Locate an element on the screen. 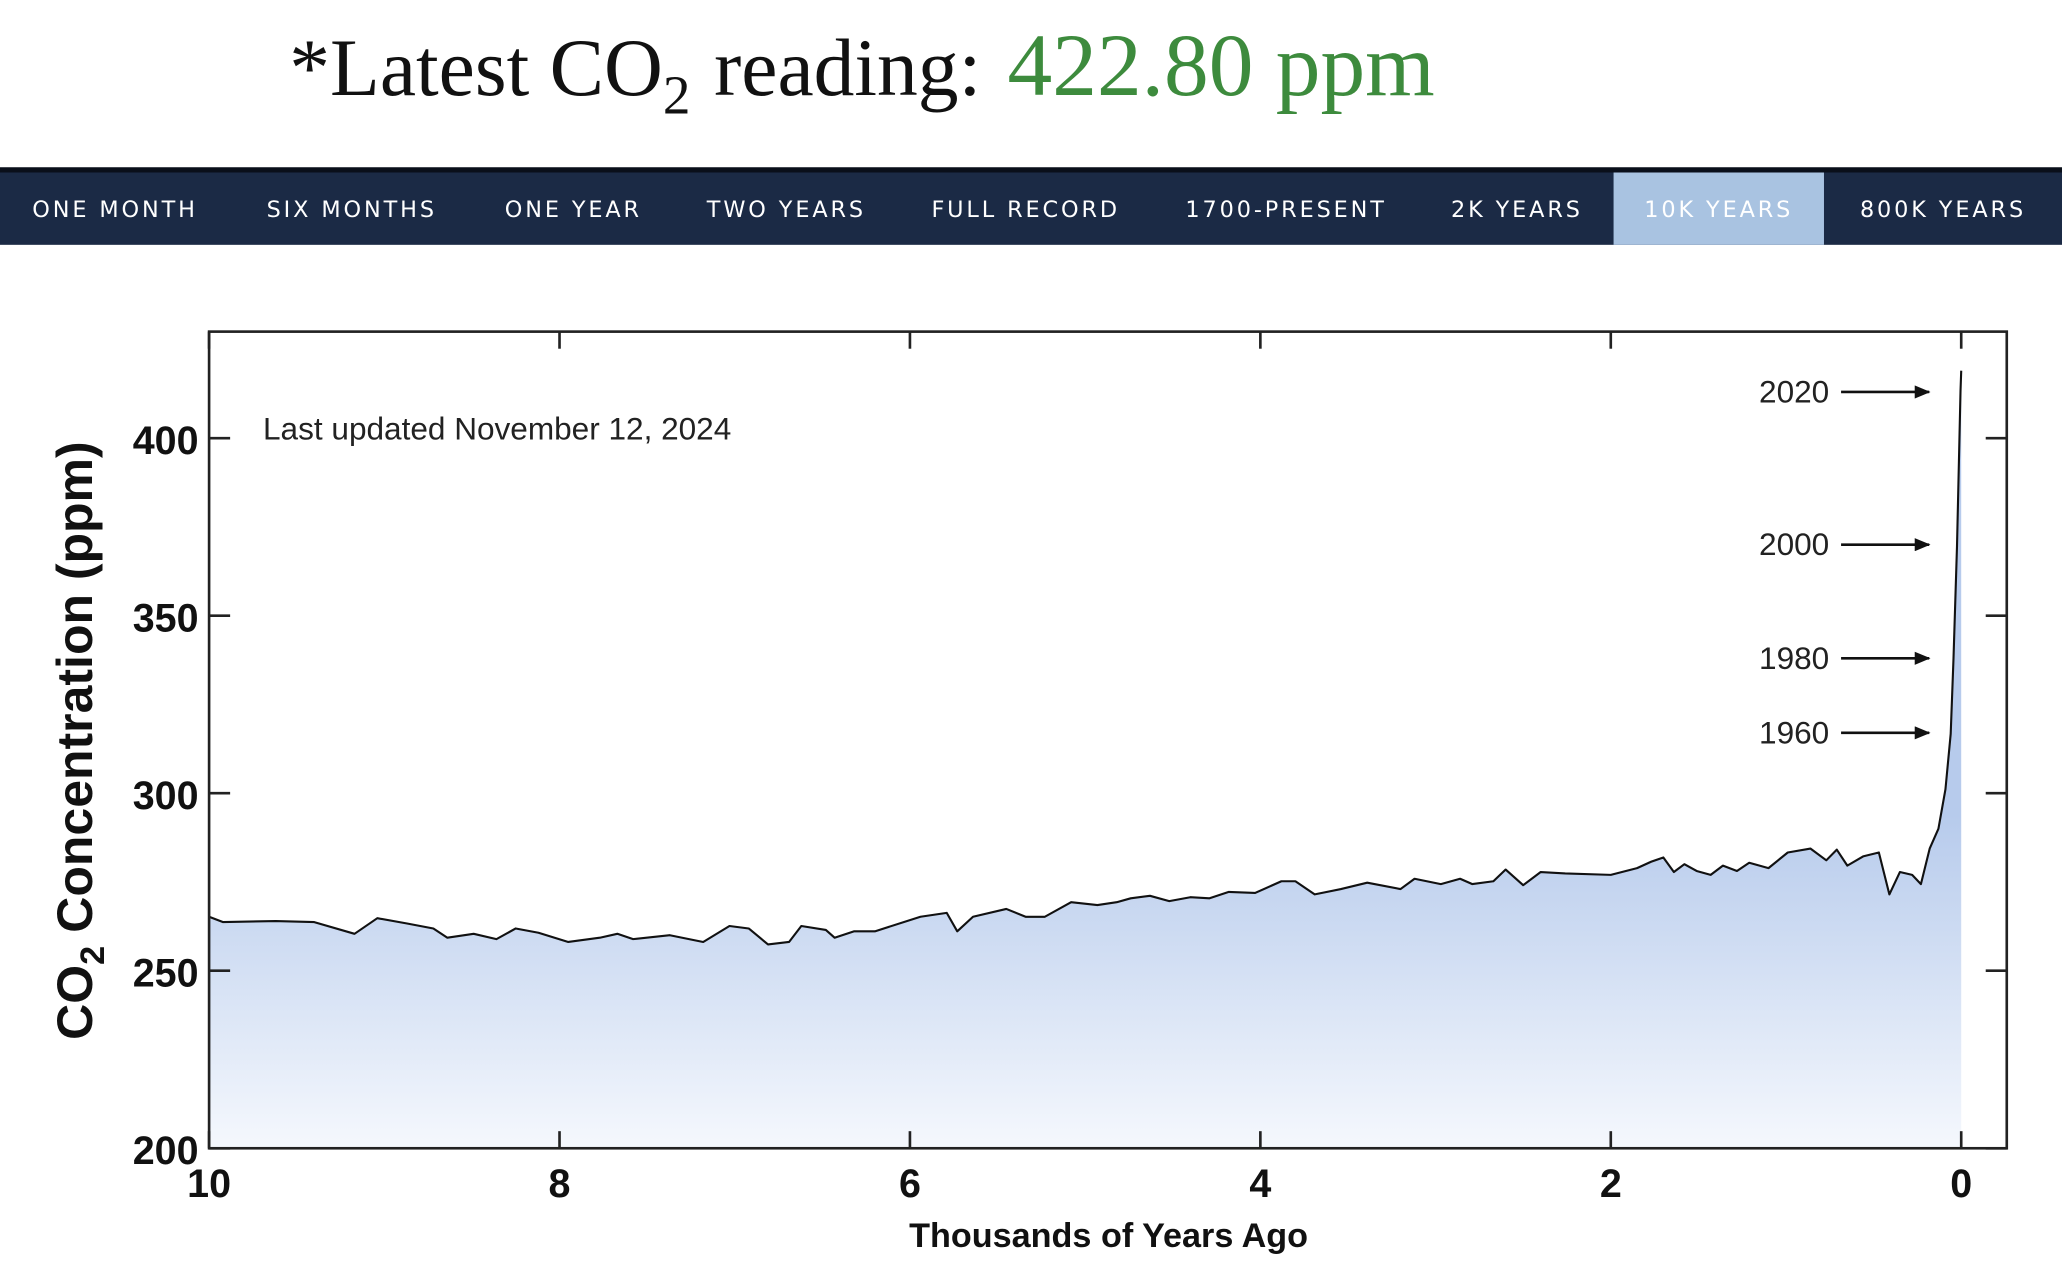 This screenshot has width=2062, height=1280. y-tick-label: 200 is located at coordinates (166, 1151).